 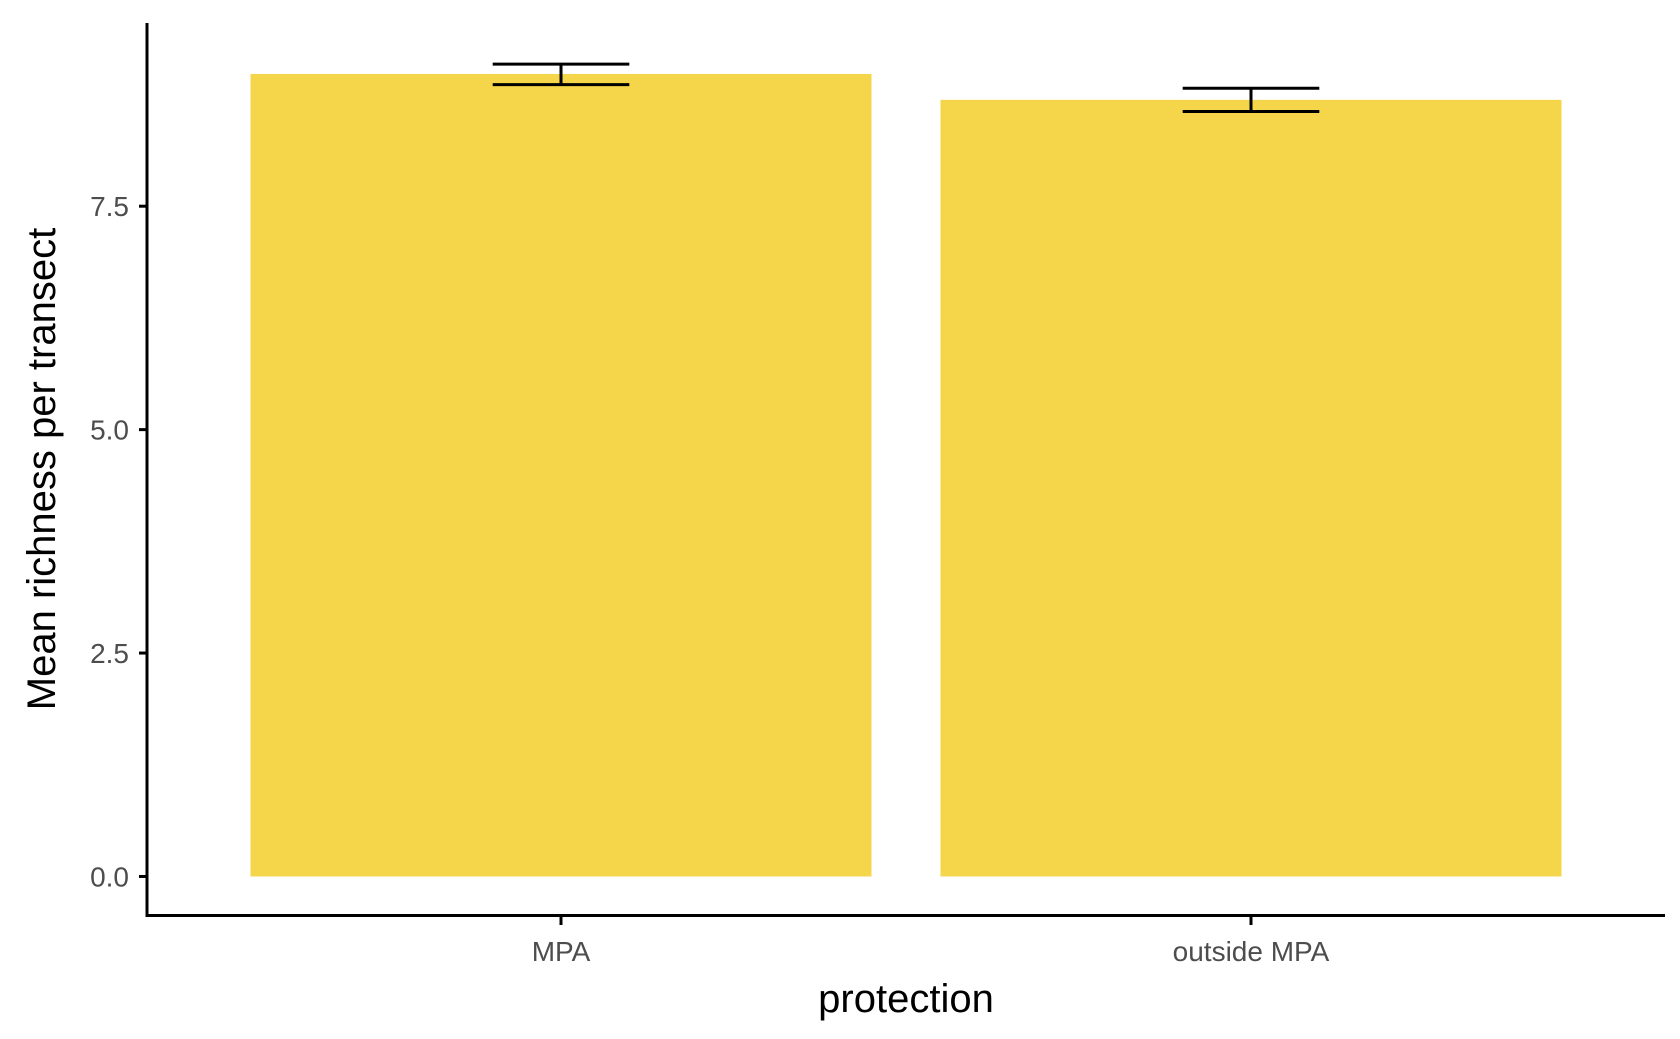 I want to click on y-tick-label: 5.0, so click(x=109, y=430).